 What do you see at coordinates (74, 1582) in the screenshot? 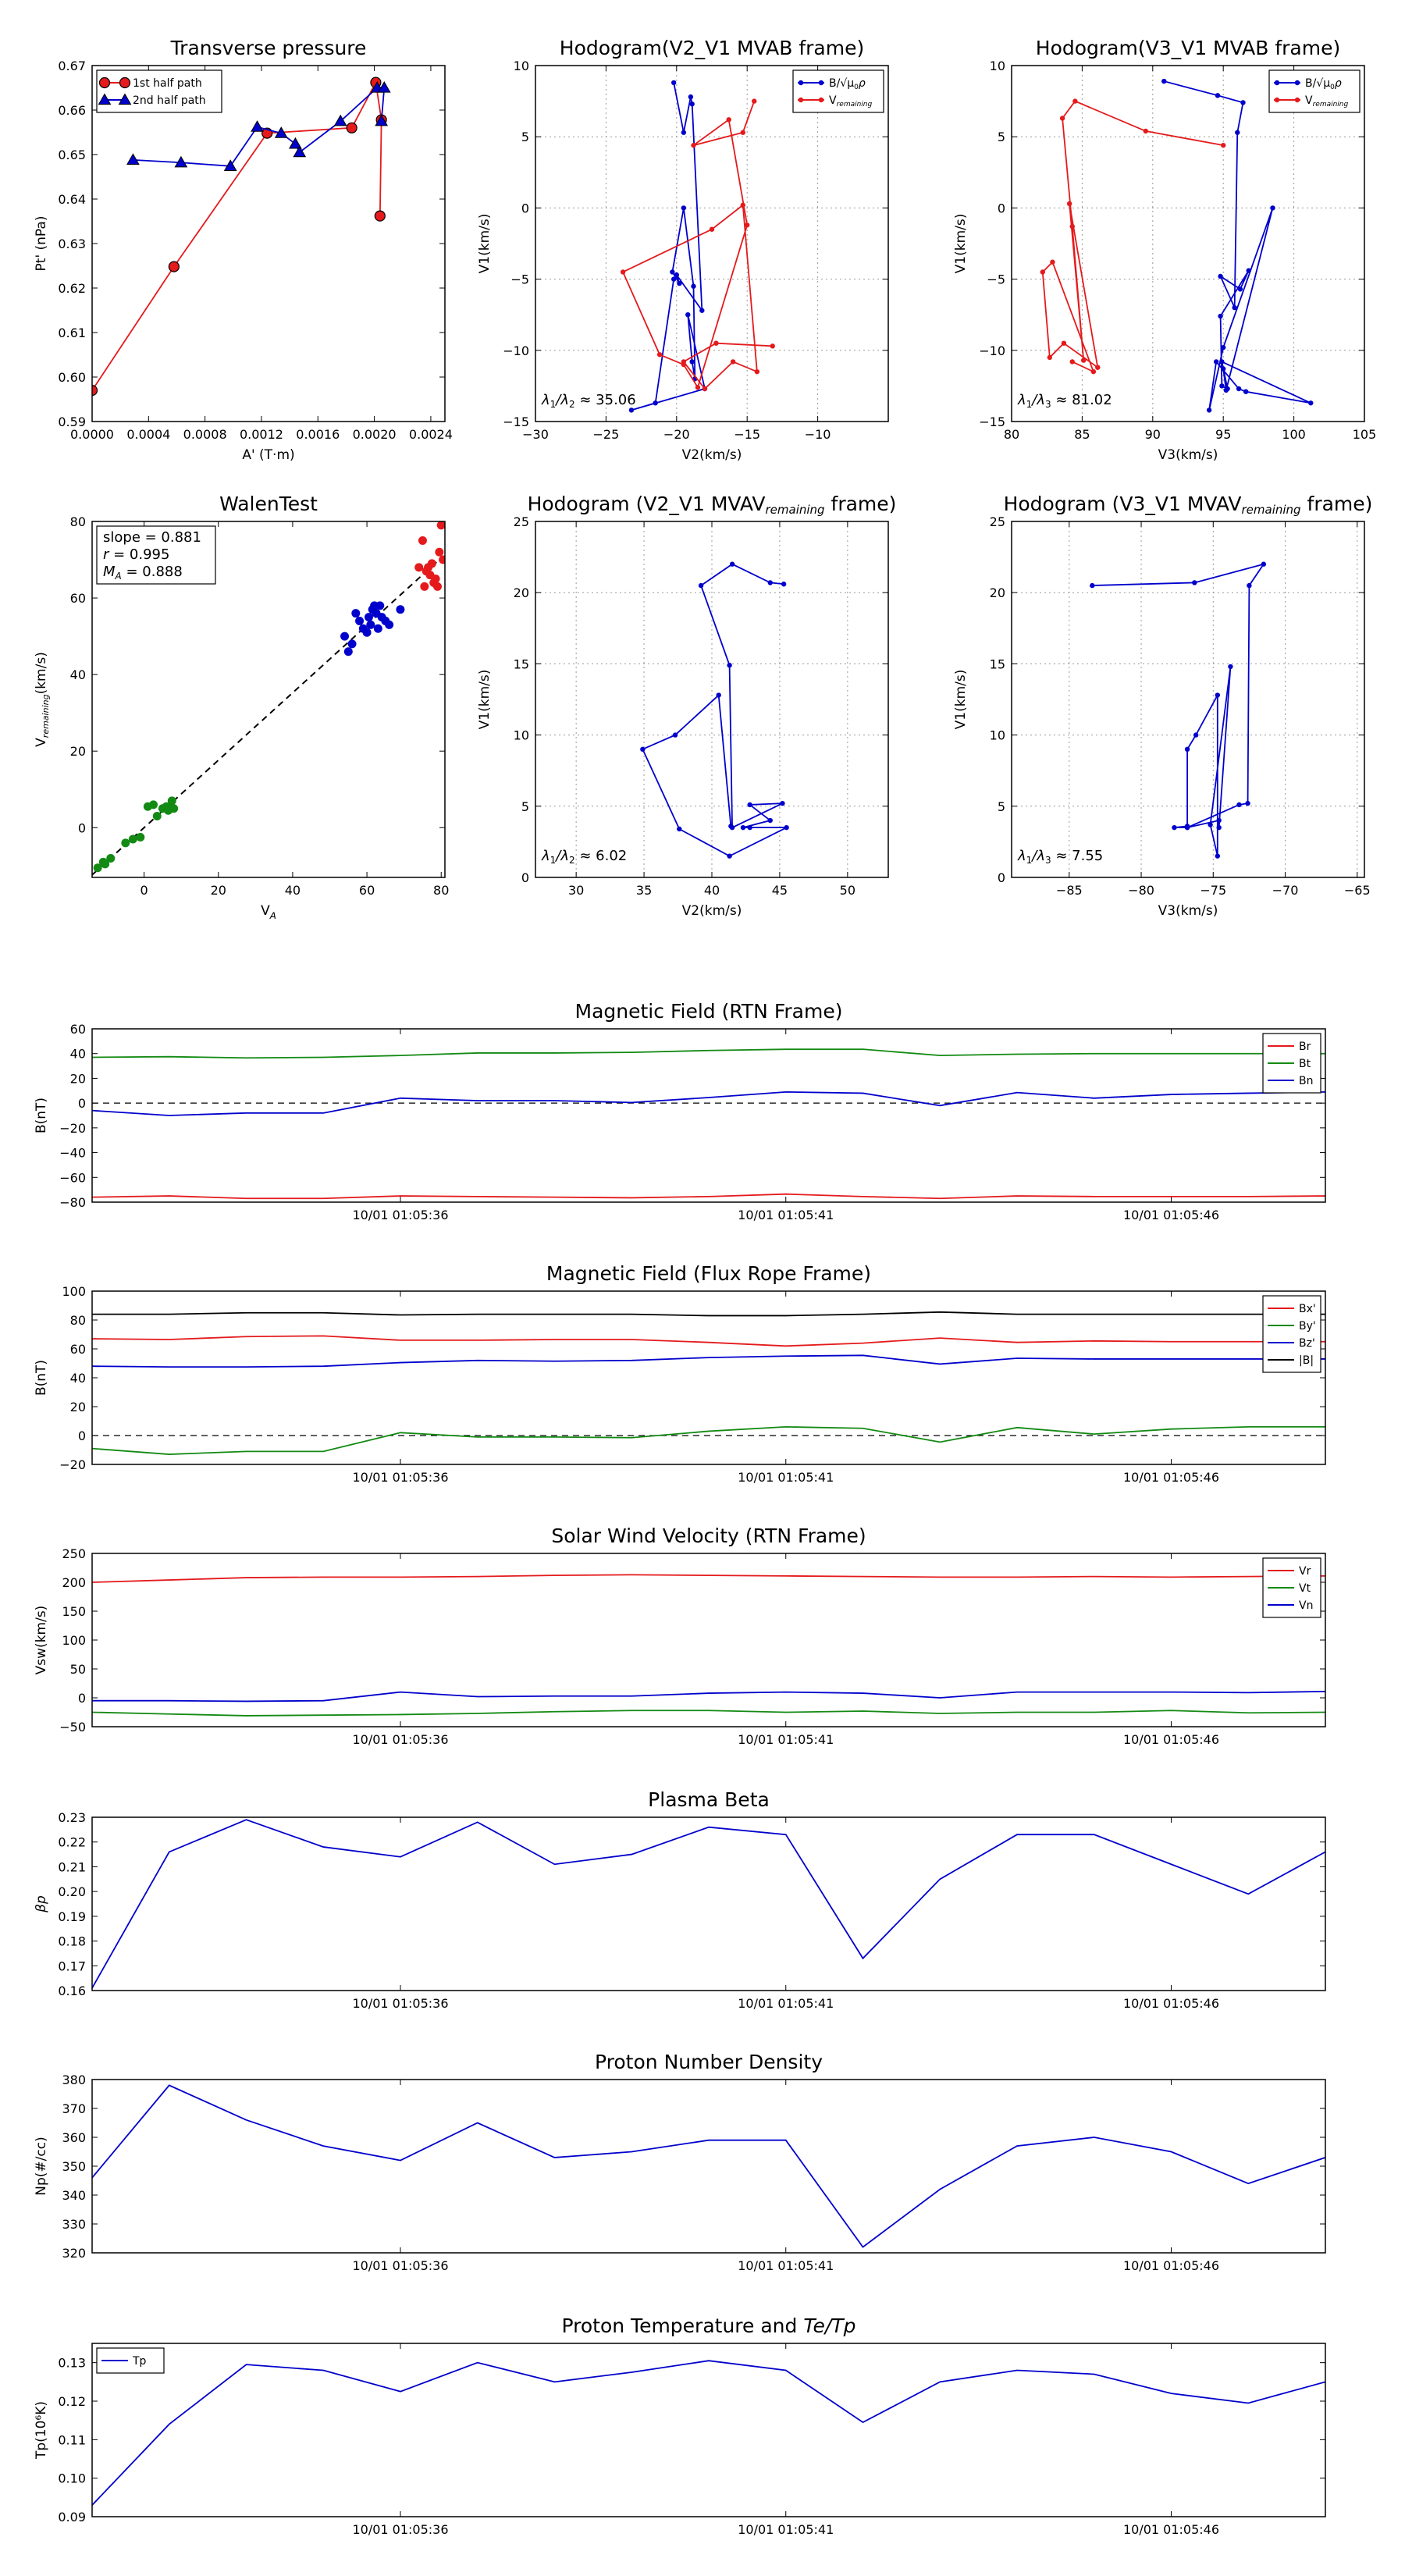
I see `y-tick-label: 200` at bounding box center [74, 1582].